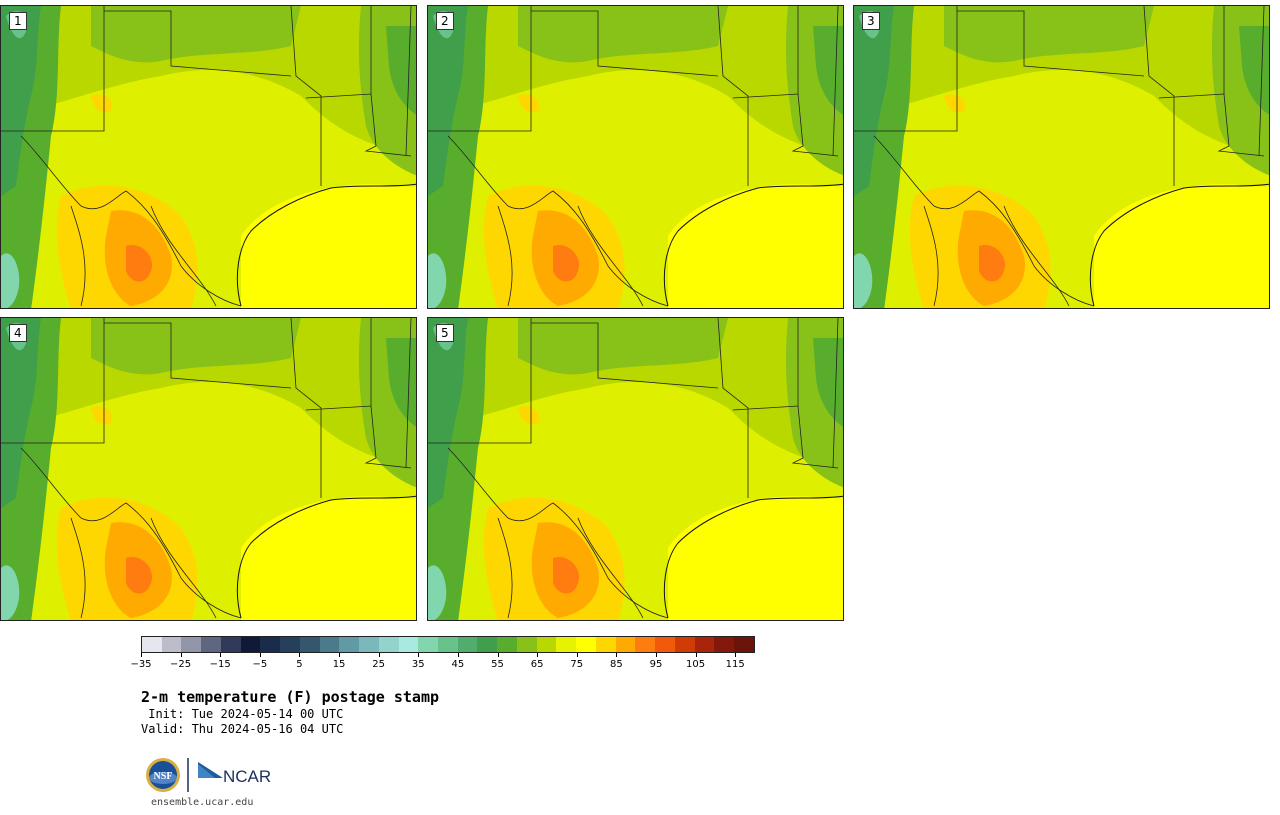 The image size is (1280, 815). I want to click on member-panel-3: 3, so click(1061, 157).